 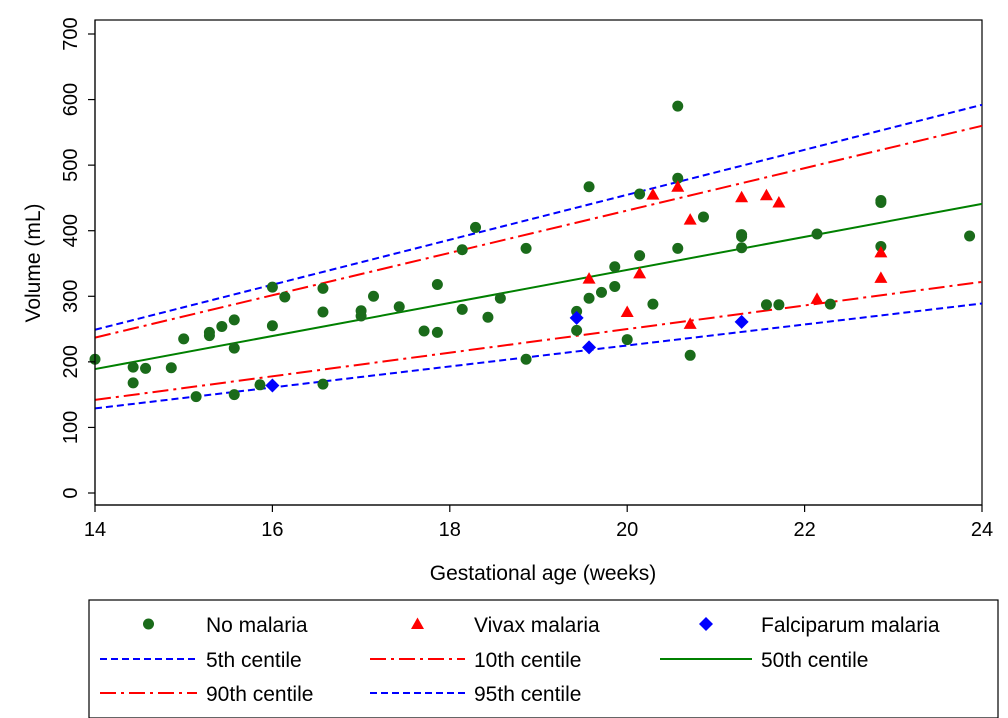 What do you see at coordinates (257, 625) in the screenshot?
I see `legend-label: No malaria` at bounding box center [257, 625].